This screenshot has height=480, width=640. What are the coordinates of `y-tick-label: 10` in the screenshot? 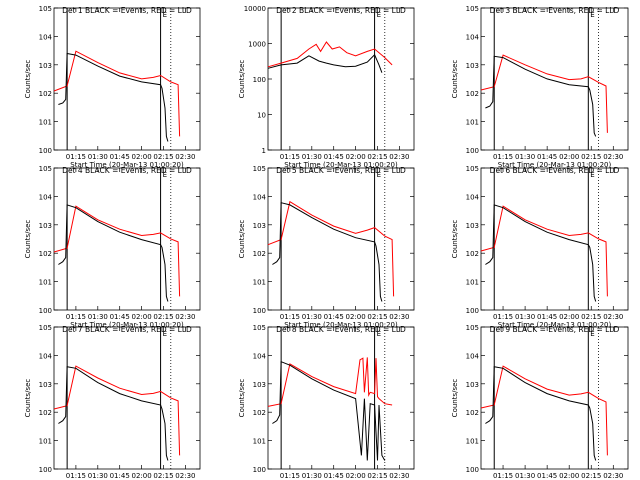 It's located at (261, 116).